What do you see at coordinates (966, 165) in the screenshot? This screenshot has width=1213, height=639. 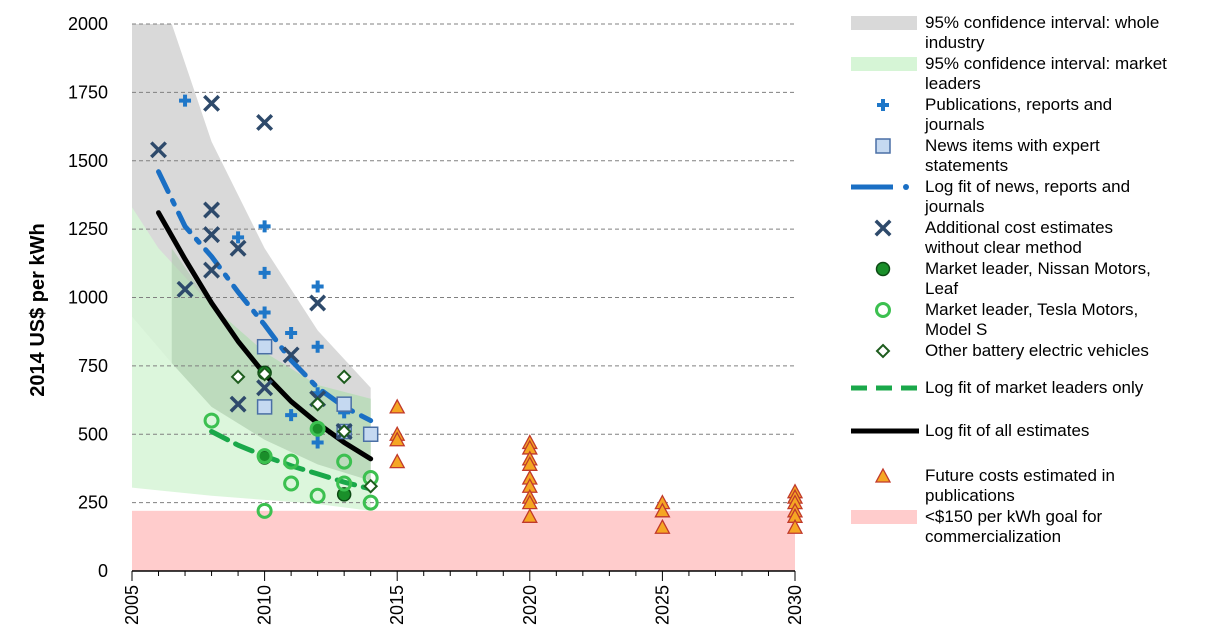 I see `legend-label: statements` at bounding box center [966, 165].